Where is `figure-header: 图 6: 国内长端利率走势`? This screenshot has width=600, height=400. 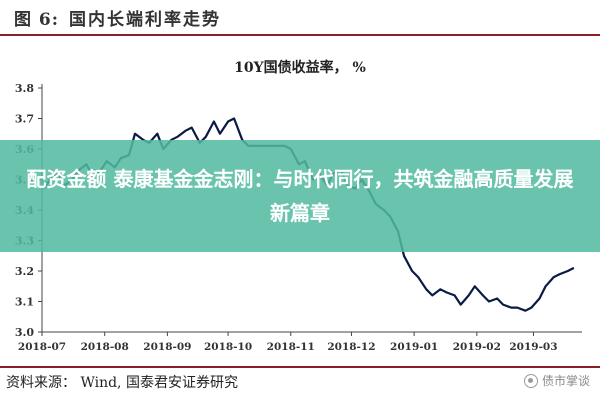
figure-header: 图 6: 国内长端利率走势 is located at coordinates (300, 17).